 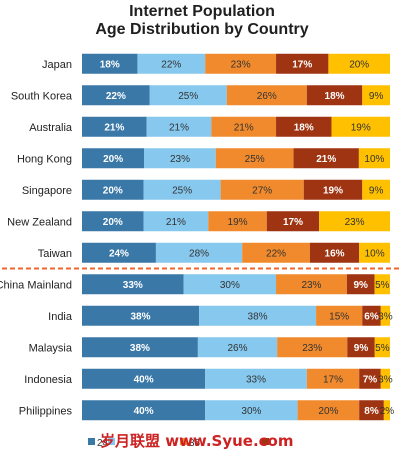 I want to click on data-label: 15%, so click(x=339, y=316).